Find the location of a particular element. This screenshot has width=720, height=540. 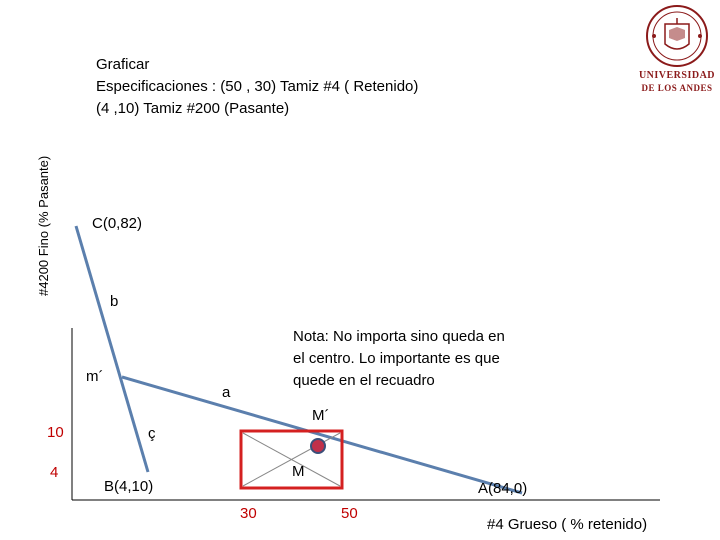

seal-icon is located at coordinates (677, 36).